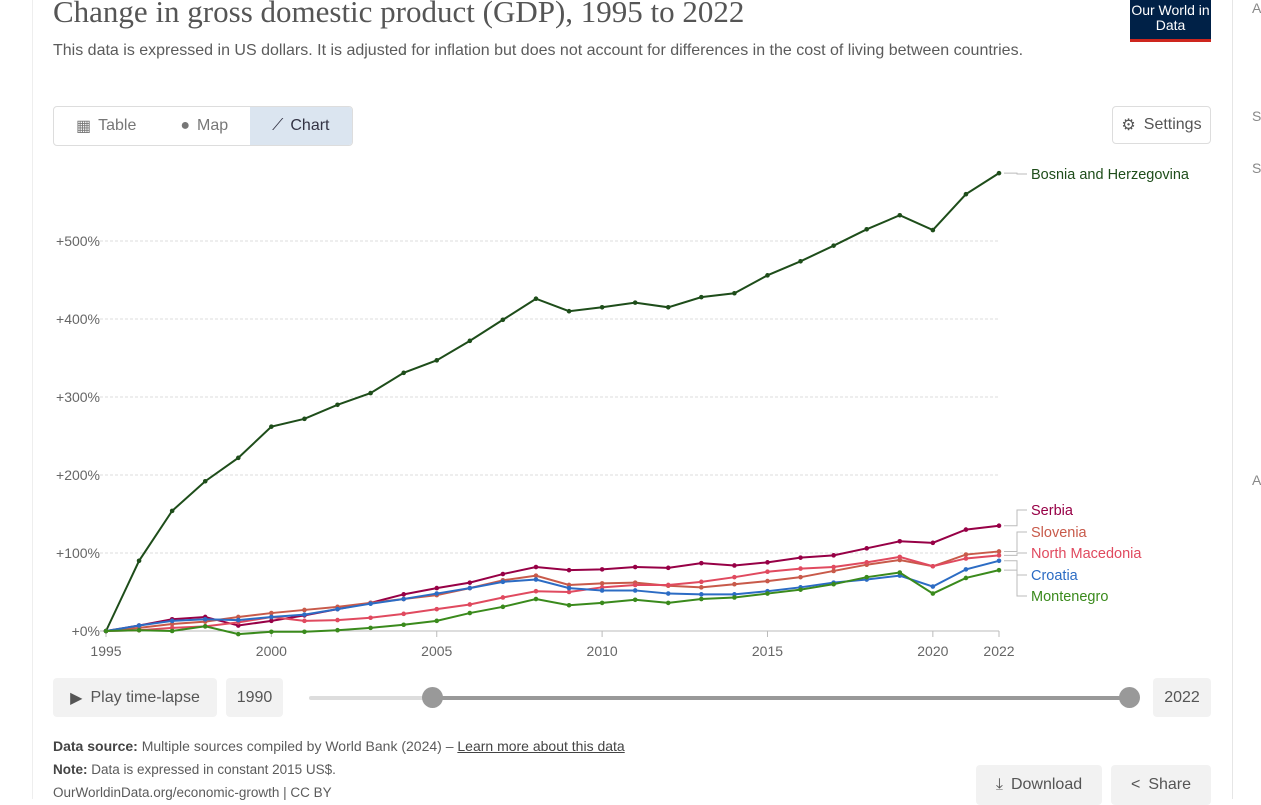 The height and width of the screenshot is (805, 1261). Describe the element at coordinates (76, 698) in the screenshot. I see `play-icon: ▶` at that location.